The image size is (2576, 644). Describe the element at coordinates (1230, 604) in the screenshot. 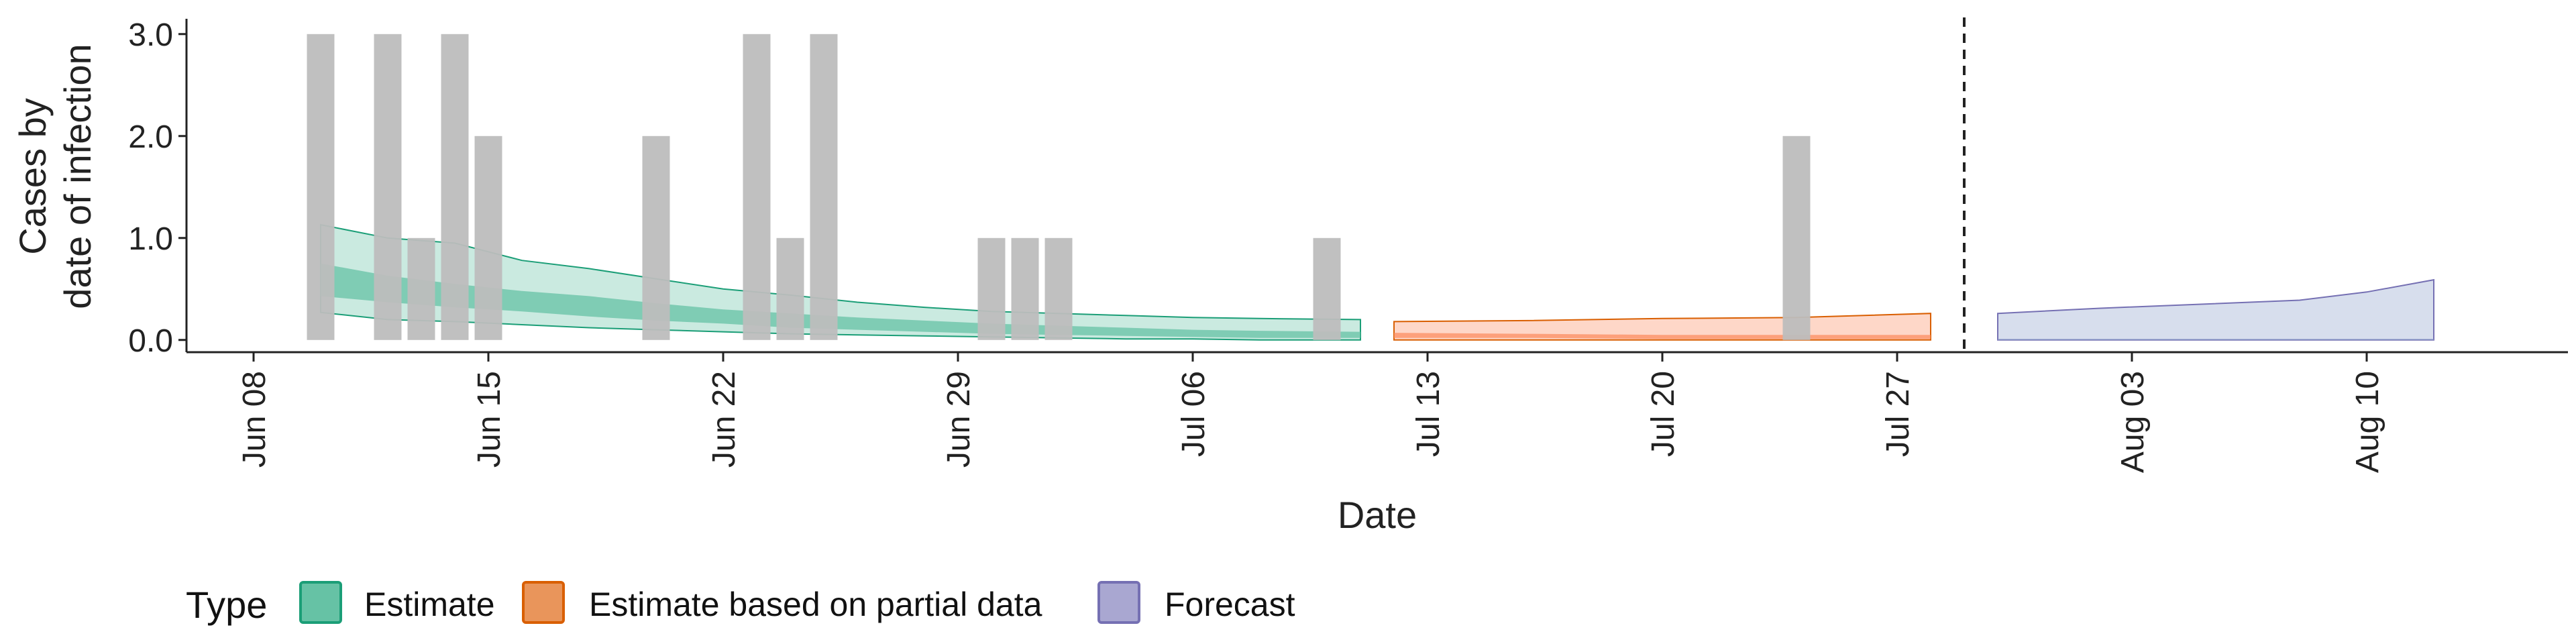

I see `legend-label-forecast: Forecast` at that location.